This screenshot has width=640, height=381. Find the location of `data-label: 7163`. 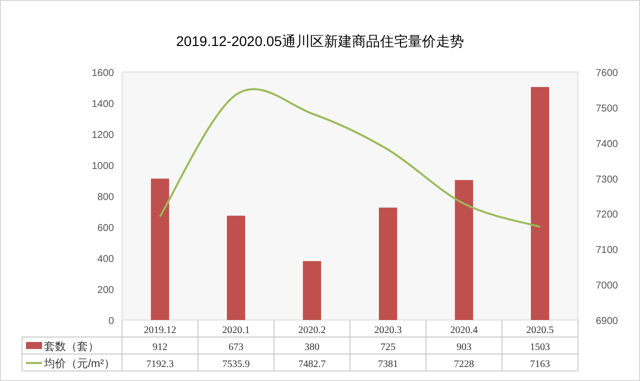

data-label: 7163 is located at coordinates (540, 364).